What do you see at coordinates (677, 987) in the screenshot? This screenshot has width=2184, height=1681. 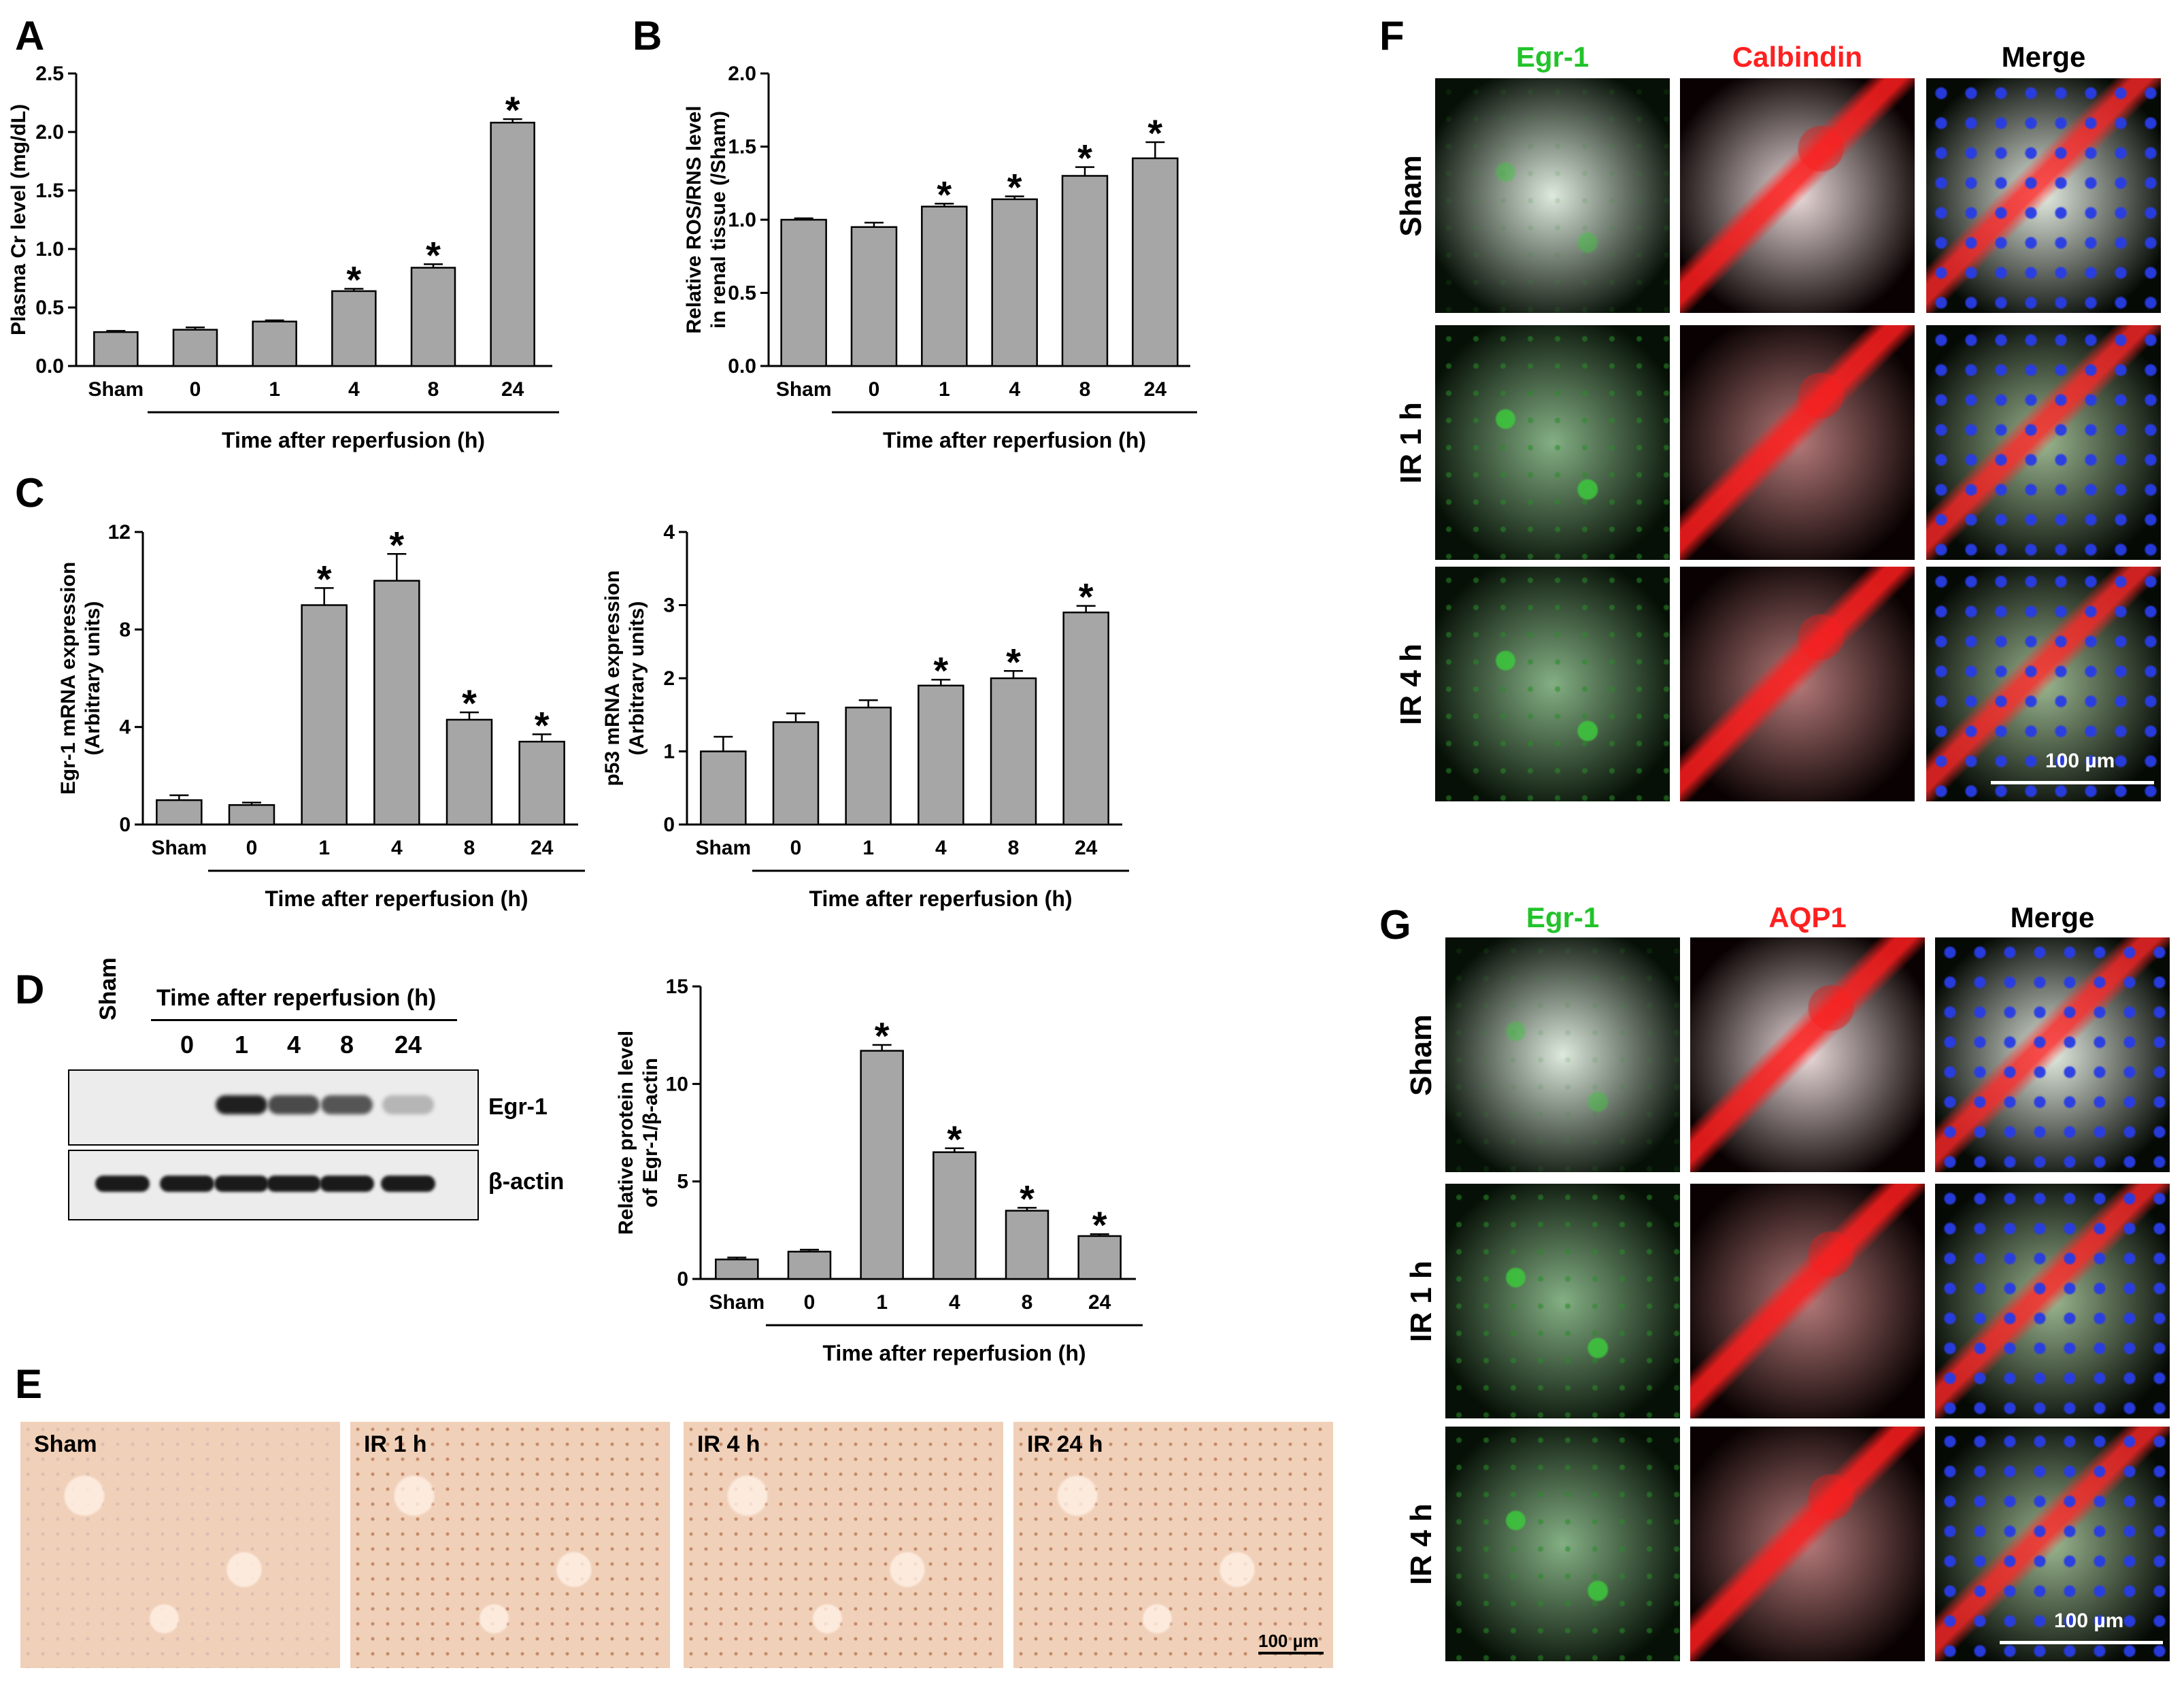 I see `y-tick-label: 15` at bounding box center [677, 987].